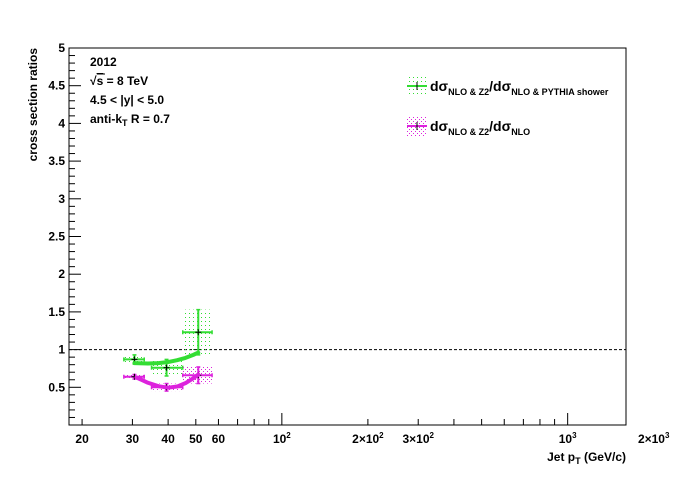 The width and height of the screenshot is (696, 477). I want to click on x-tick-label: 2×10³, so click(654, 438).